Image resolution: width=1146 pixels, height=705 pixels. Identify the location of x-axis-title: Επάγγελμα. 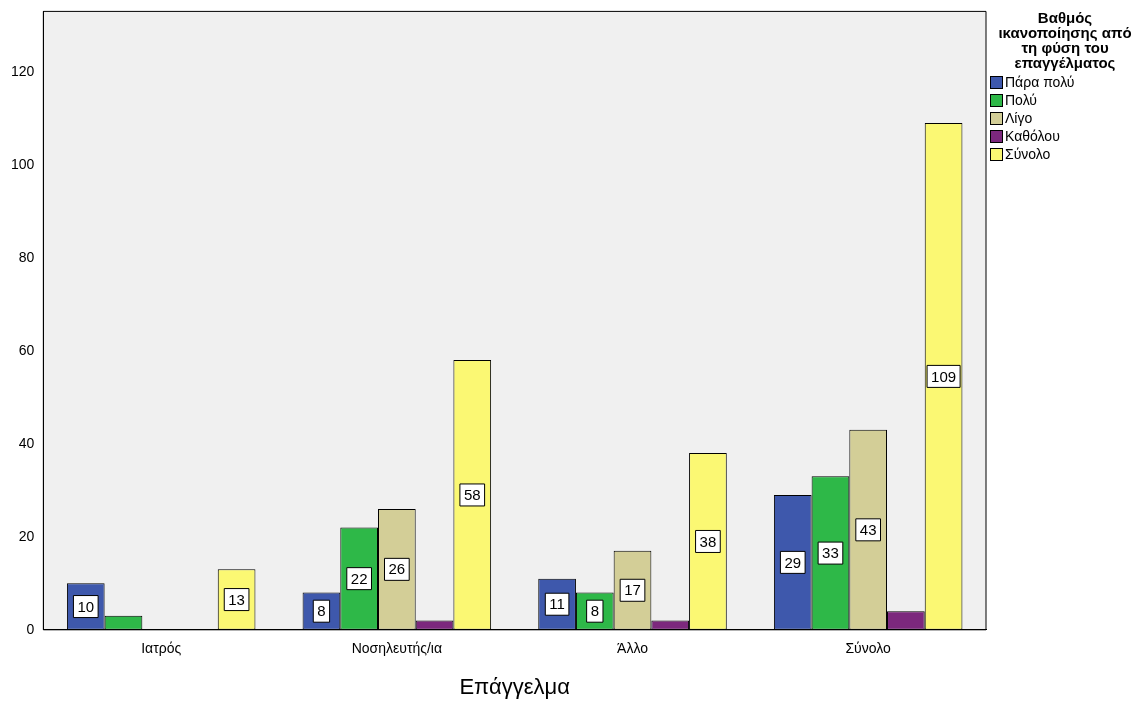
(515, 686).